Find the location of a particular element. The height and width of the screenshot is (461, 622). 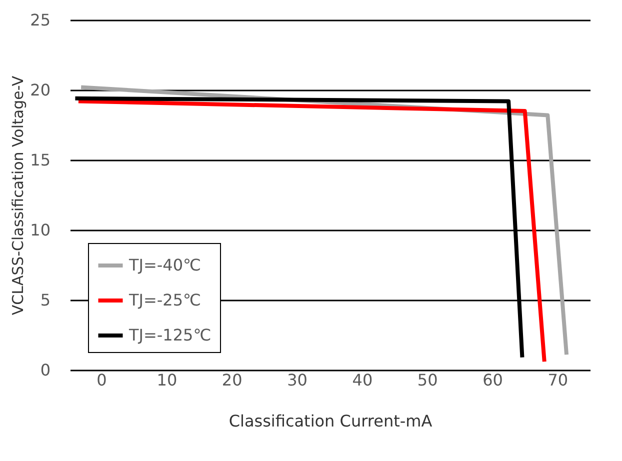

y-tick-label: 5 is located at coordinates (45, 300).